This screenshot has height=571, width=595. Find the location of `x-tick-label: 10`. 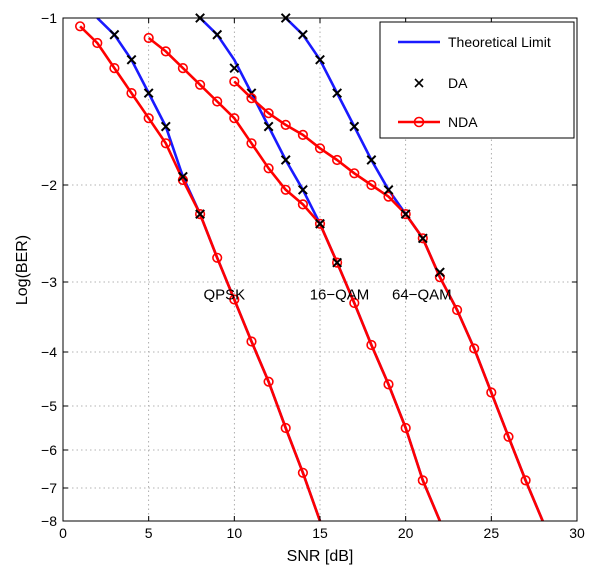

x-tick-label: 10 is located at coordinates (235, 533).